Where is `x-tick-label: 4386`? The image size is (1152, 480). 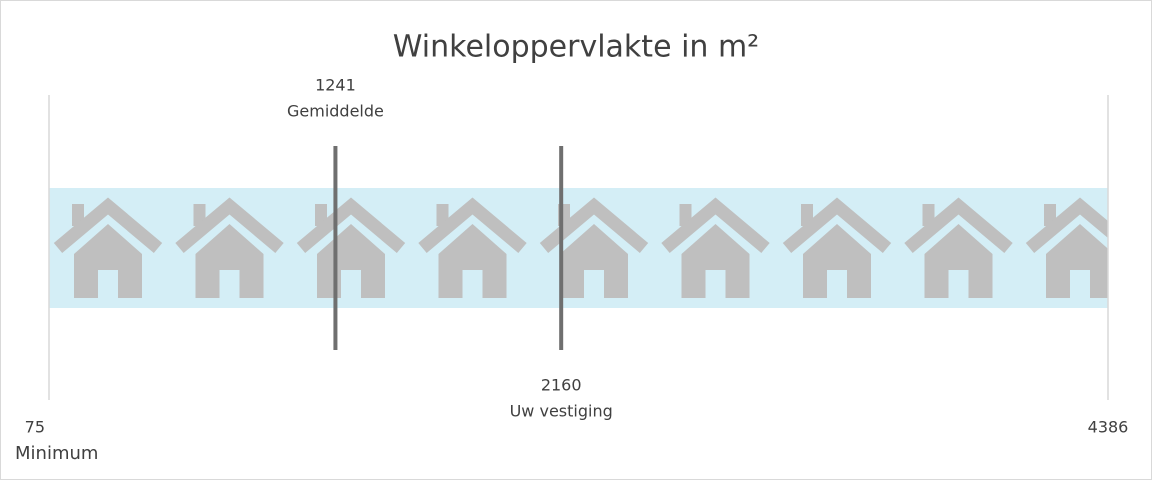
x-tick-label: 4386 is located at coordinates (1108, 427).